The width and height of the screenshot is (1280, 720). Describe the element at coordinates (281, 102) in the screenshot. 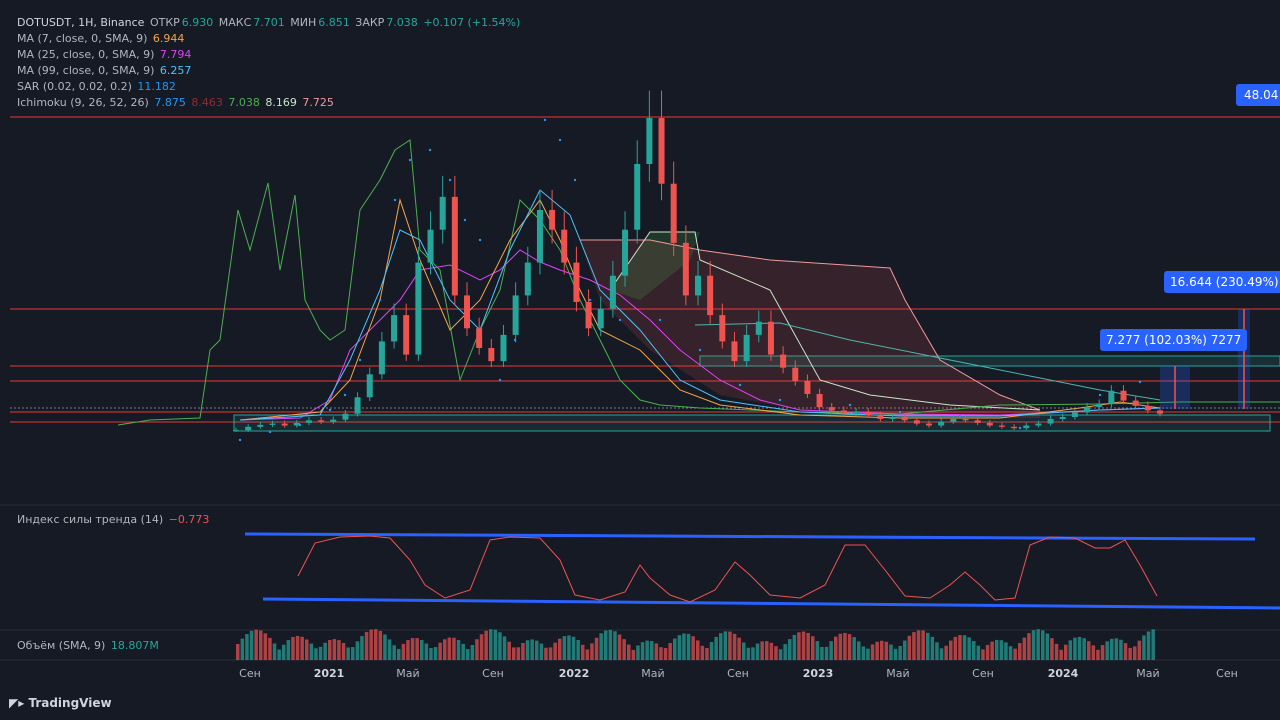

I see `ichimoku-span-a: 8.169` at that location.